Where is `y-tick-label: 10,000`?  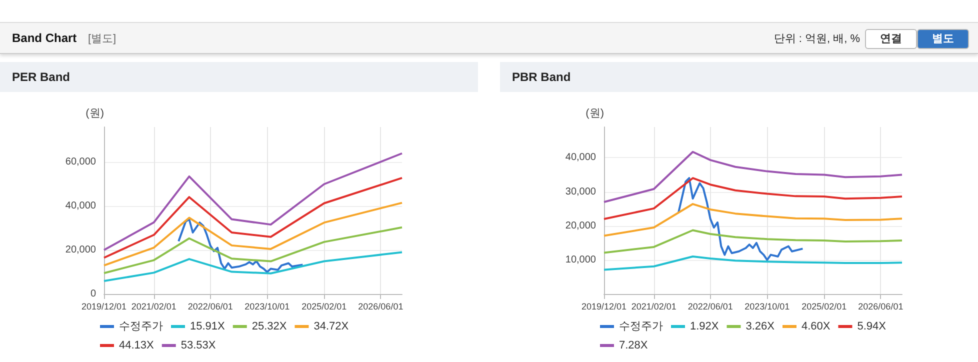
y-tick-label: 10,000 is located at coordinates (580, 260).